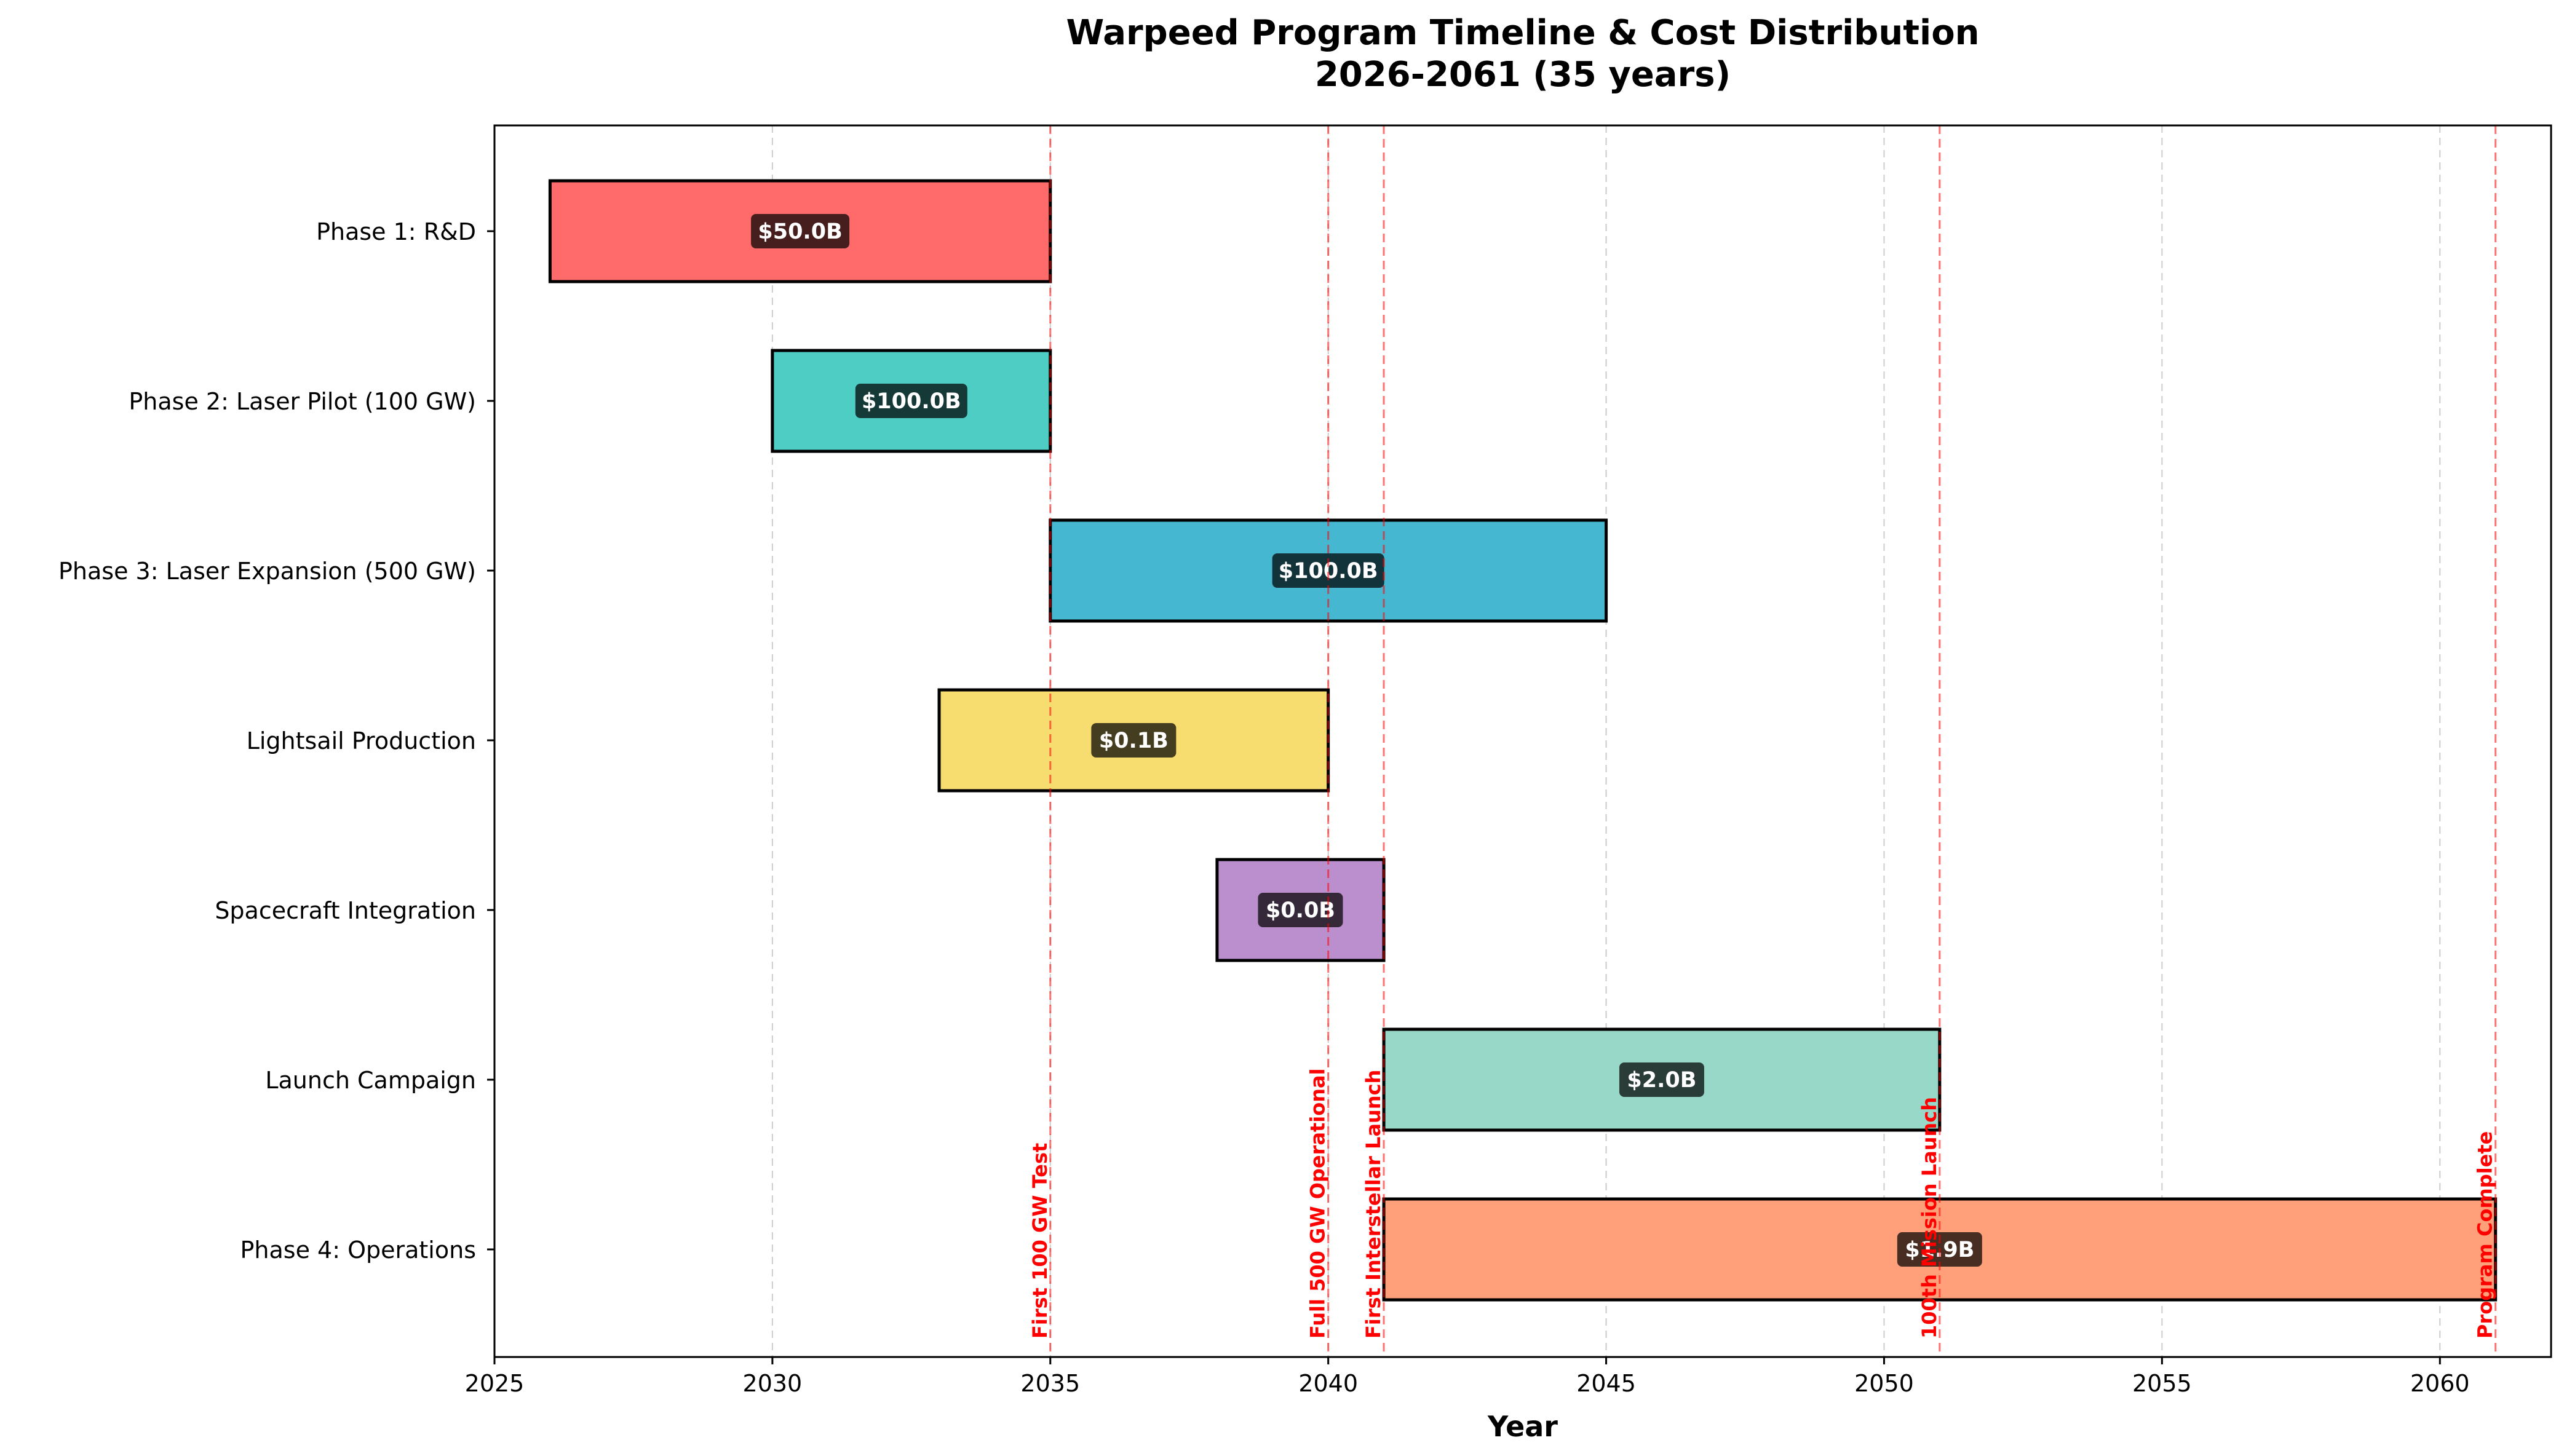  I want to click on x-tick-label-4: 2045, so click(1606, 1384).